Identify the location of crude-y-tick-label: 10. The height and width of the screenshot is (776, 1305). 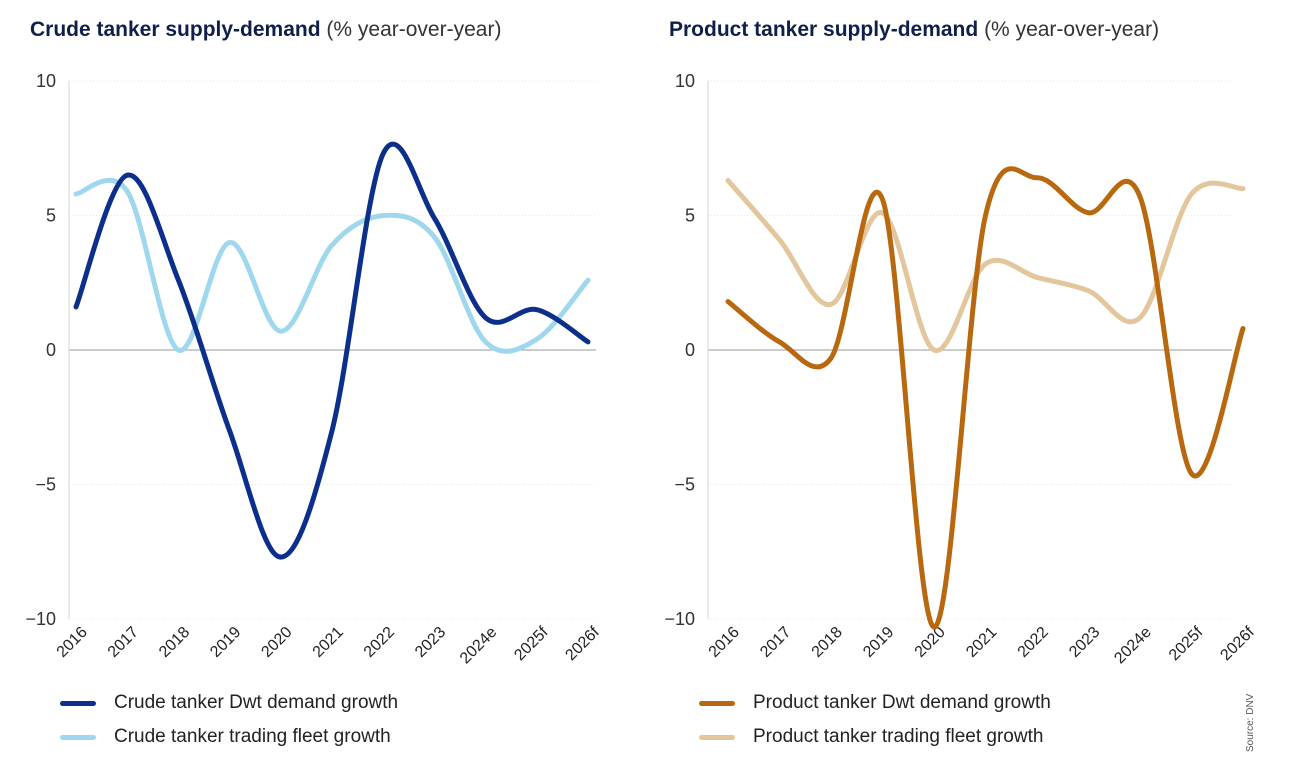
(46, 81).